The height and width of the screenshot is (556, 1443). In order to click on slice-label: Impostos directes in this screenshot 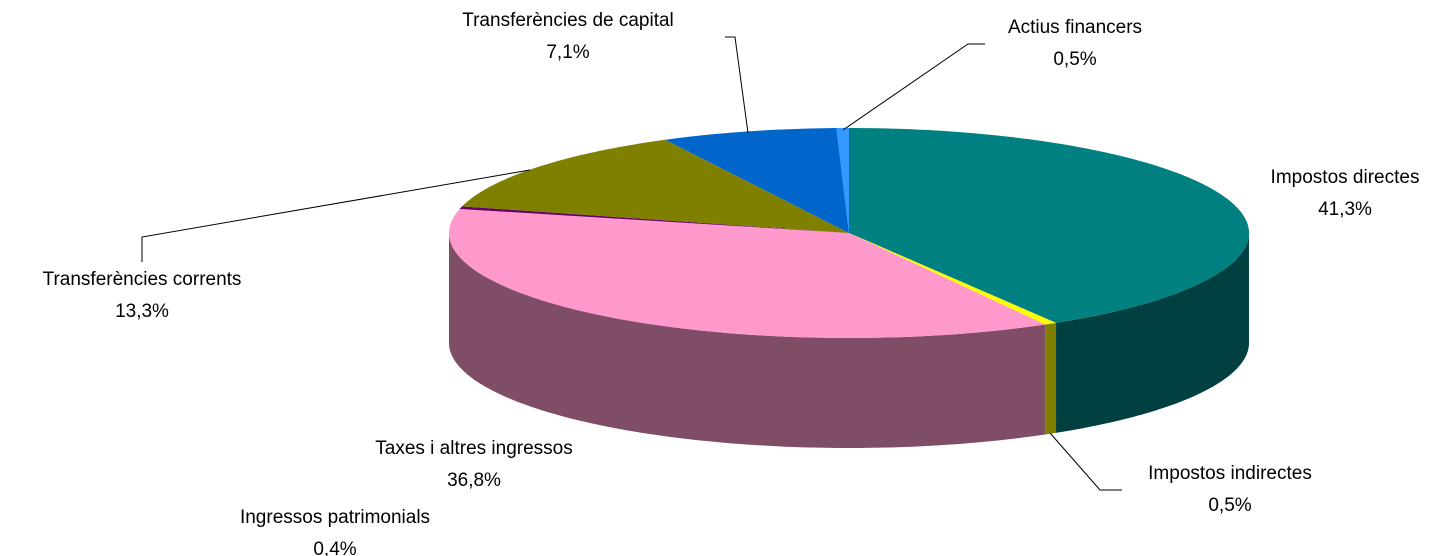, I will do `click(1345, 177)`.